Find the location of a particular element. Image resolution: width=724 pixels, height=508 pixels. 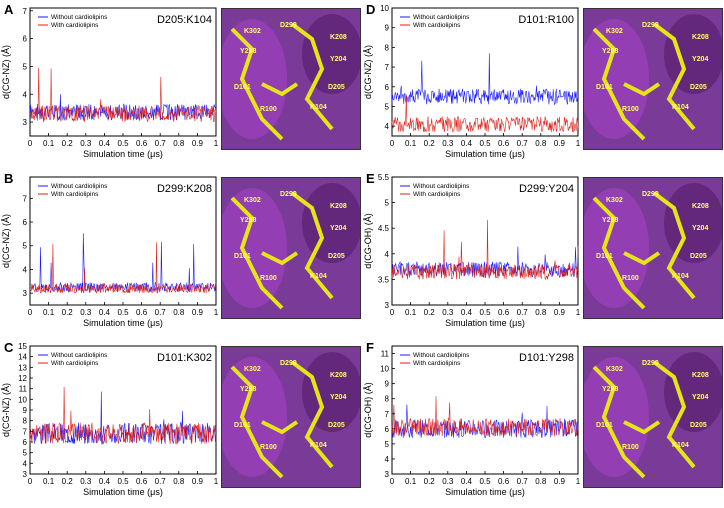

y-axis-label: d(CG-OH) (Å) is located at coordinates (368, 241).